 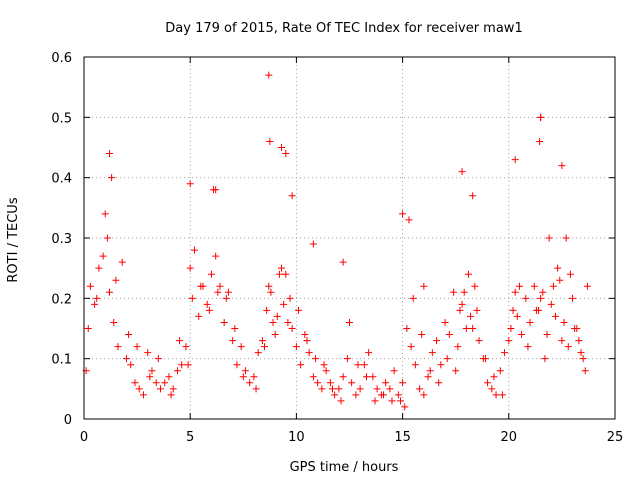 What do you see at coordinates (296, 437) in the screenshot?
I see `x-tick-label: 10` at bounding box center [296, 437].